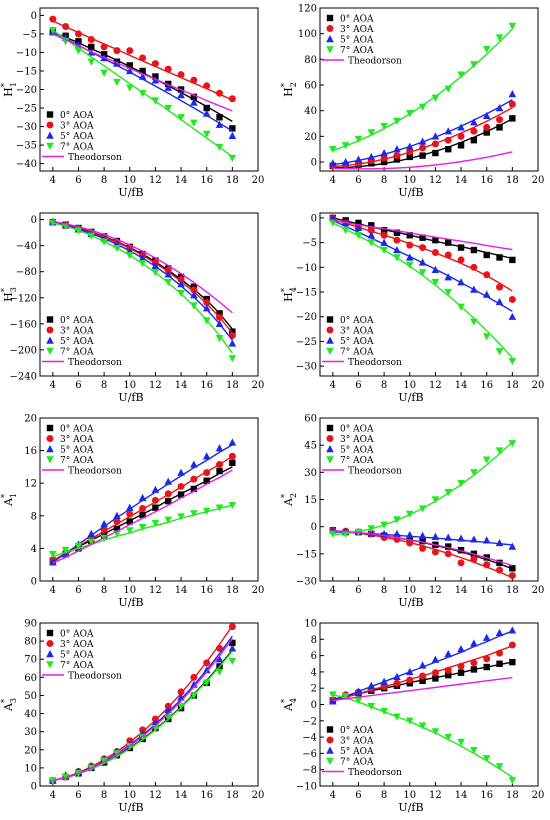 The height and width of the screenshot is (820, 550). I want to click on x-tick-label: 14, so click(181, 385).